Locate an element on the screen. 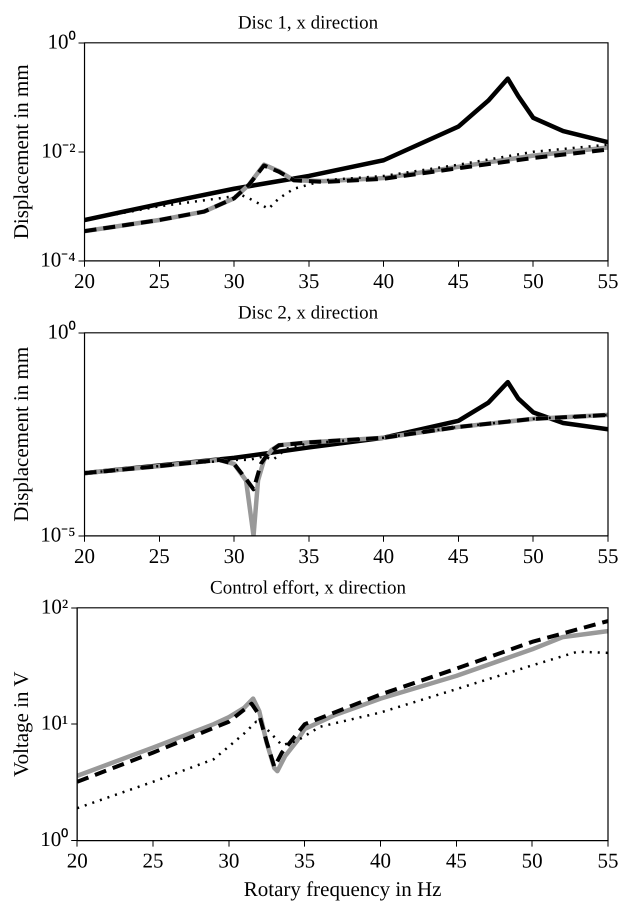  y-tick-label: 10⁻² is located at coordinates (58, 150).